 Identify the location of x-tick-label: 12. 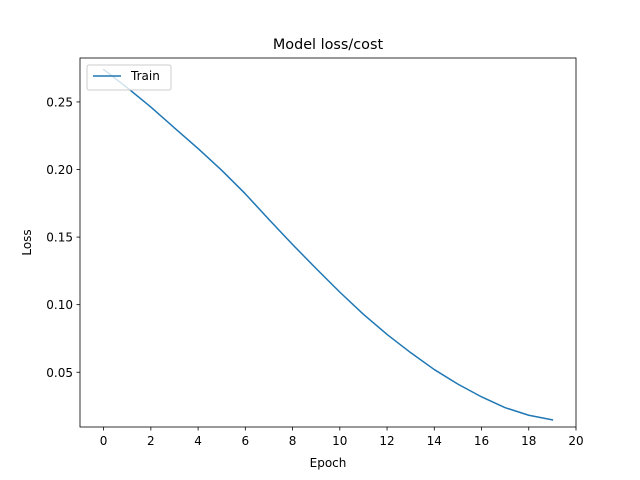
(386, 441).